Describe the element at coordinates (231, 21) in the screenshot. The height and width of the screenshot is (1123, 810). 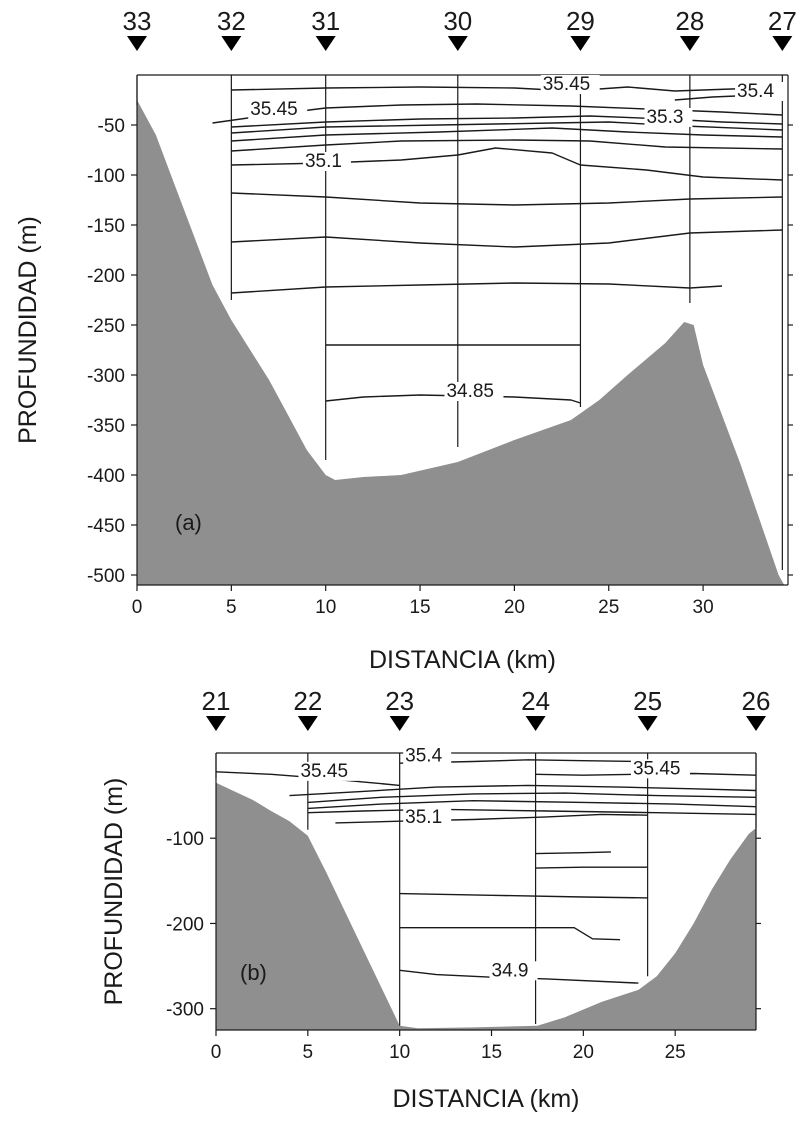
I see `station-label: 32` at that location.